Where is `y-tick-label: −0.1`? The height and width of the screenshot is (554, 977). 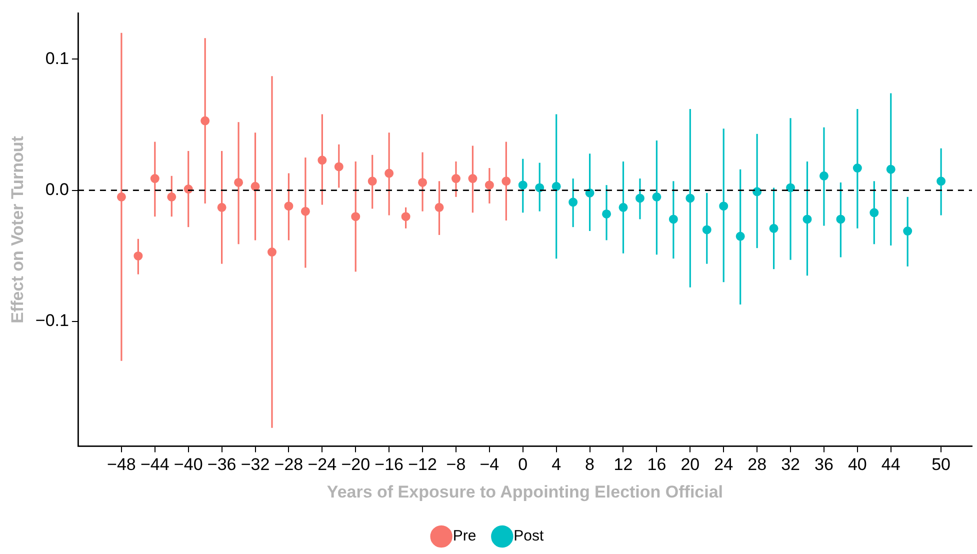
y-tick-label: −0.1 is located at coordinates (52, 320).